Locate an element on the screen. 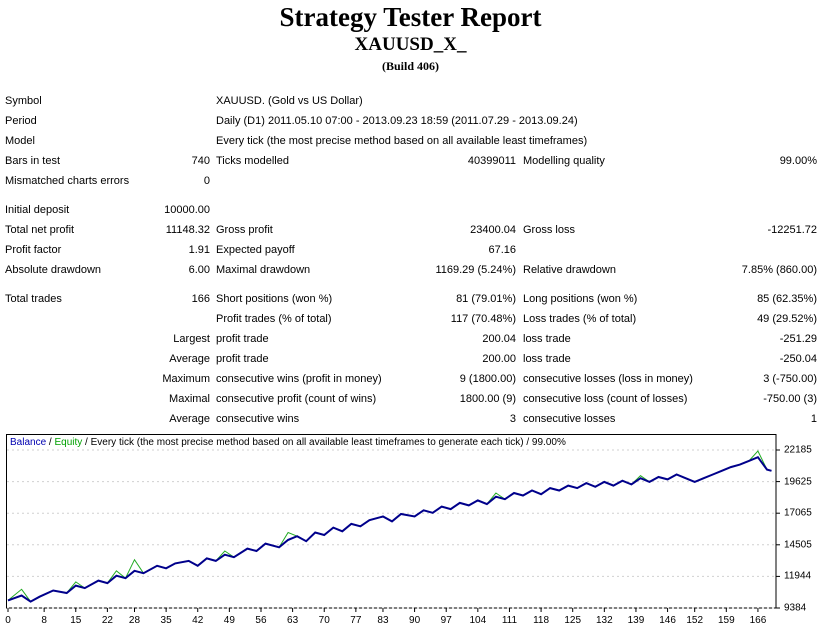  ticks-value: 40399011 is located at coordinates (491, 161).